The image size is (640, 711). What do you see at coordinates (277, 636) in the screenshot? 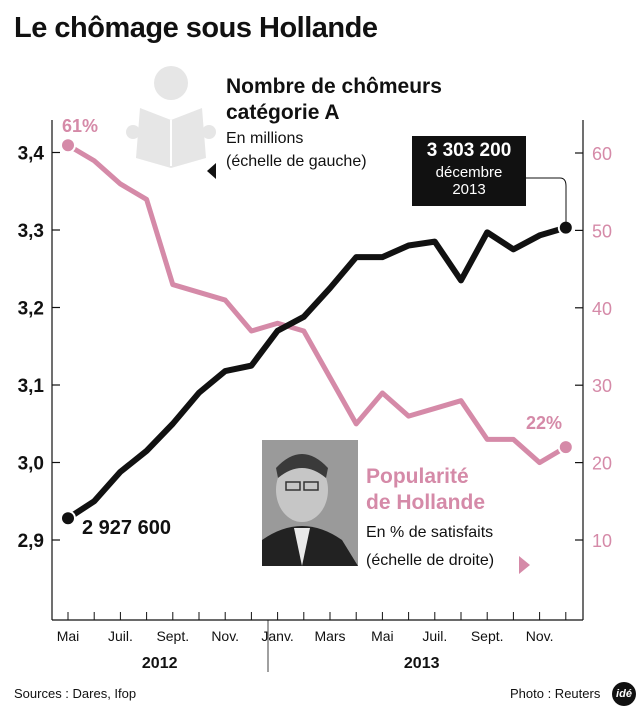
I see `x-tick-label: Janv.` at bounding box center [277, 636].